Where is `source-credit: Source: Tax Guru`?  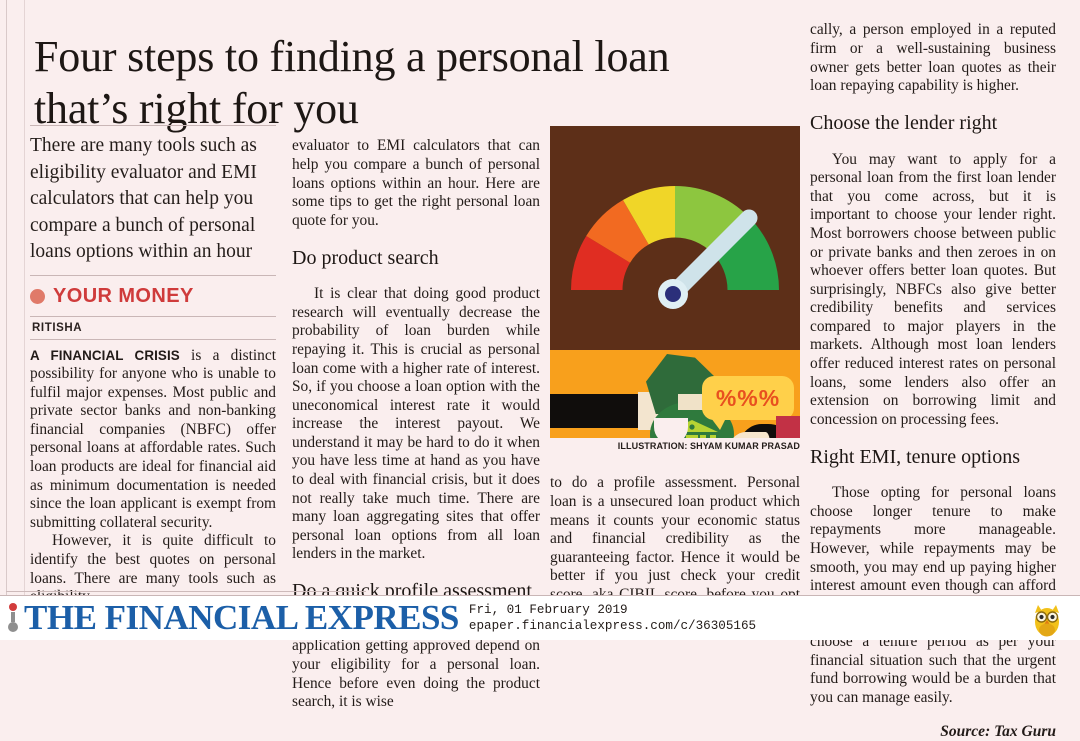
source-credit: Source: Tax Guru is located at coordinates (998, 731).